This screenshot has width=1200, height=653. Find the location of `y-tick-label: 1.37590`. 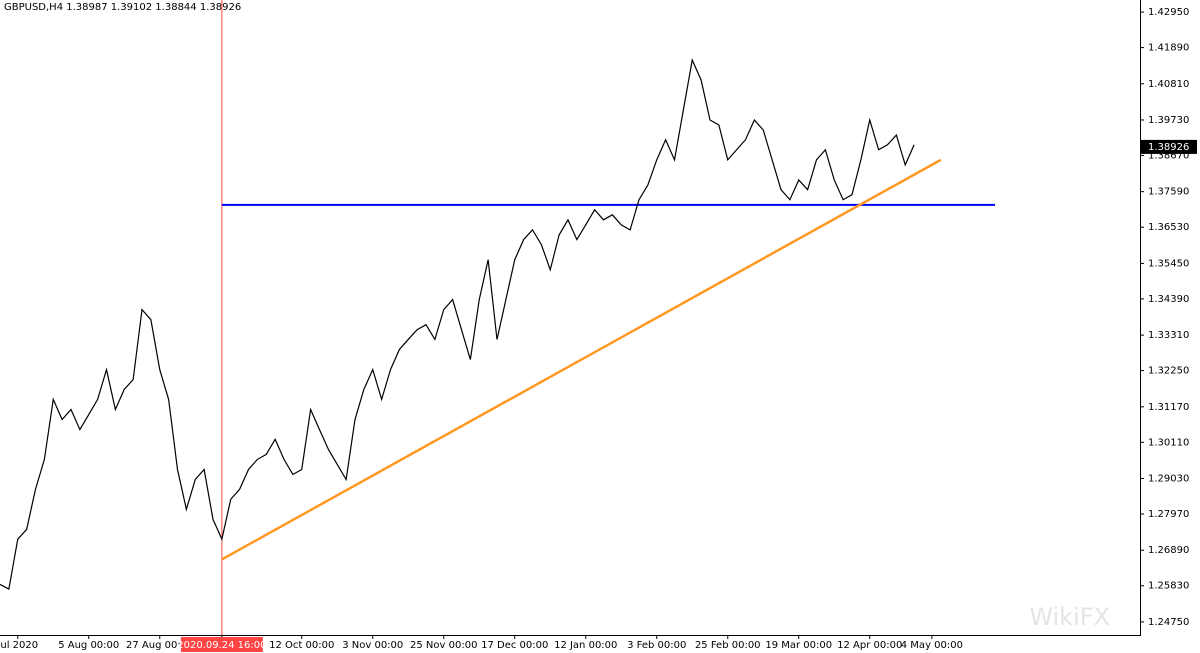

y-tick-label: 1.37590 is located at coordinates (1168, 192).